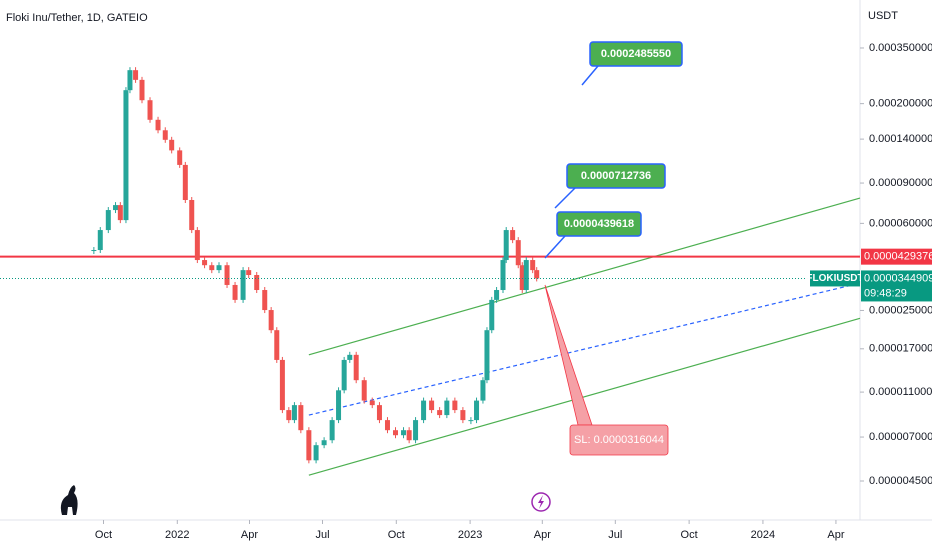 The image size is (932, 550). I want to click on lightning-icon, so click(541, 502).